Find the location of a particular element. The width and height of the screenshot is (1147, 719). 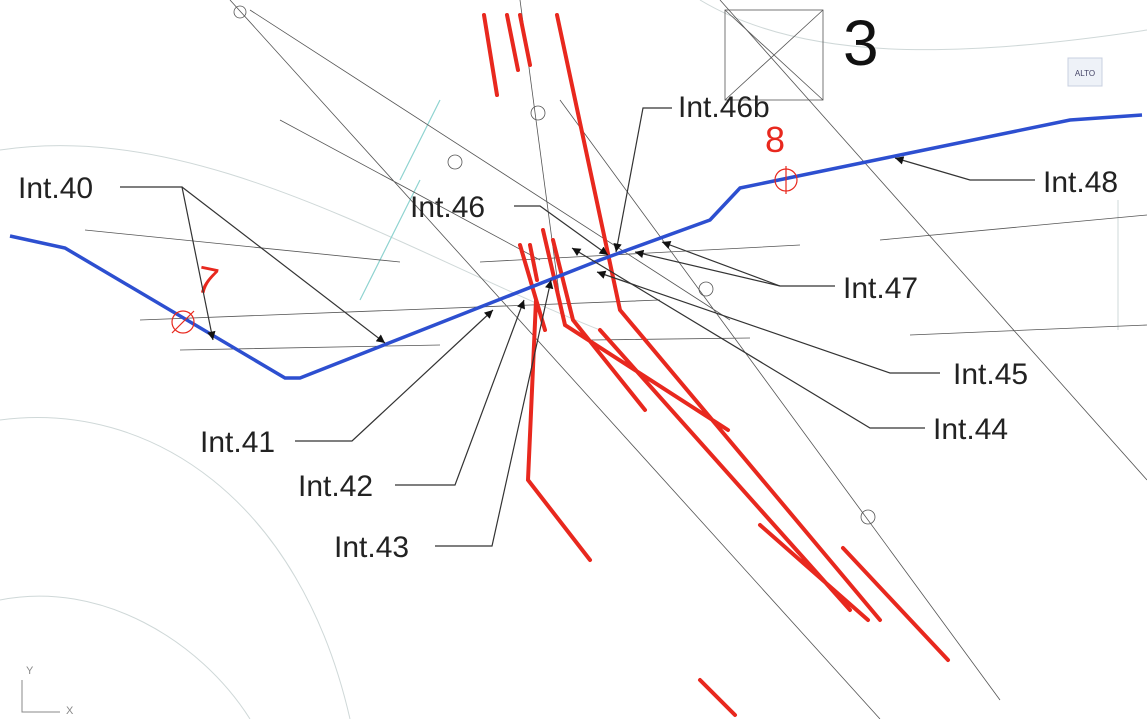

intersection-label: Int.40 is located at coordinates (55, 188).